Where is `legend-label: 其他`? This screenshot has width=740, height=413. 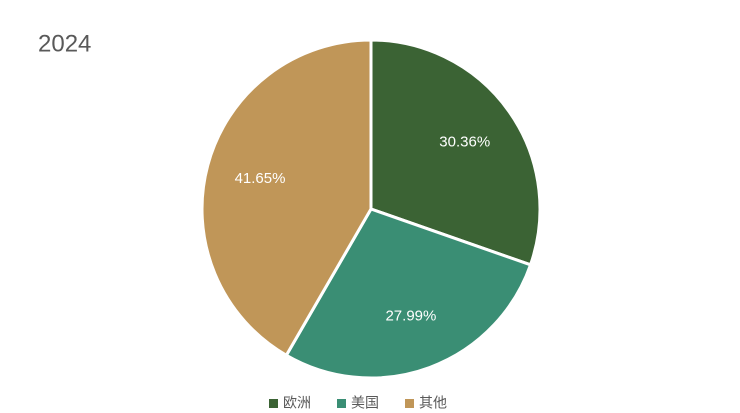
legend-label: 其他 is located at coordinates (433, 403).